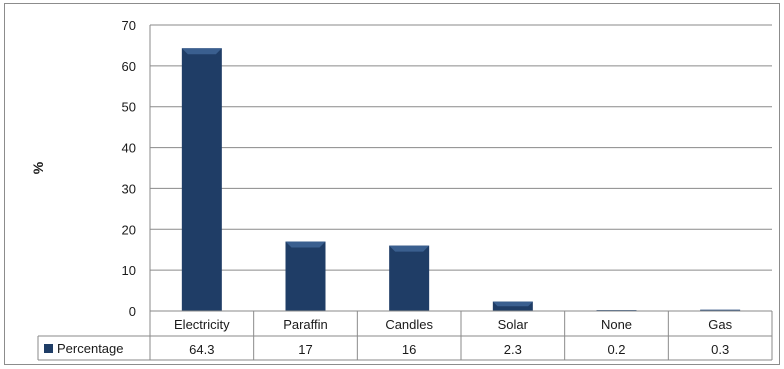 This screenshot has height=369, width=784. I want to click on x-tick-label: None, so click(616, 324).